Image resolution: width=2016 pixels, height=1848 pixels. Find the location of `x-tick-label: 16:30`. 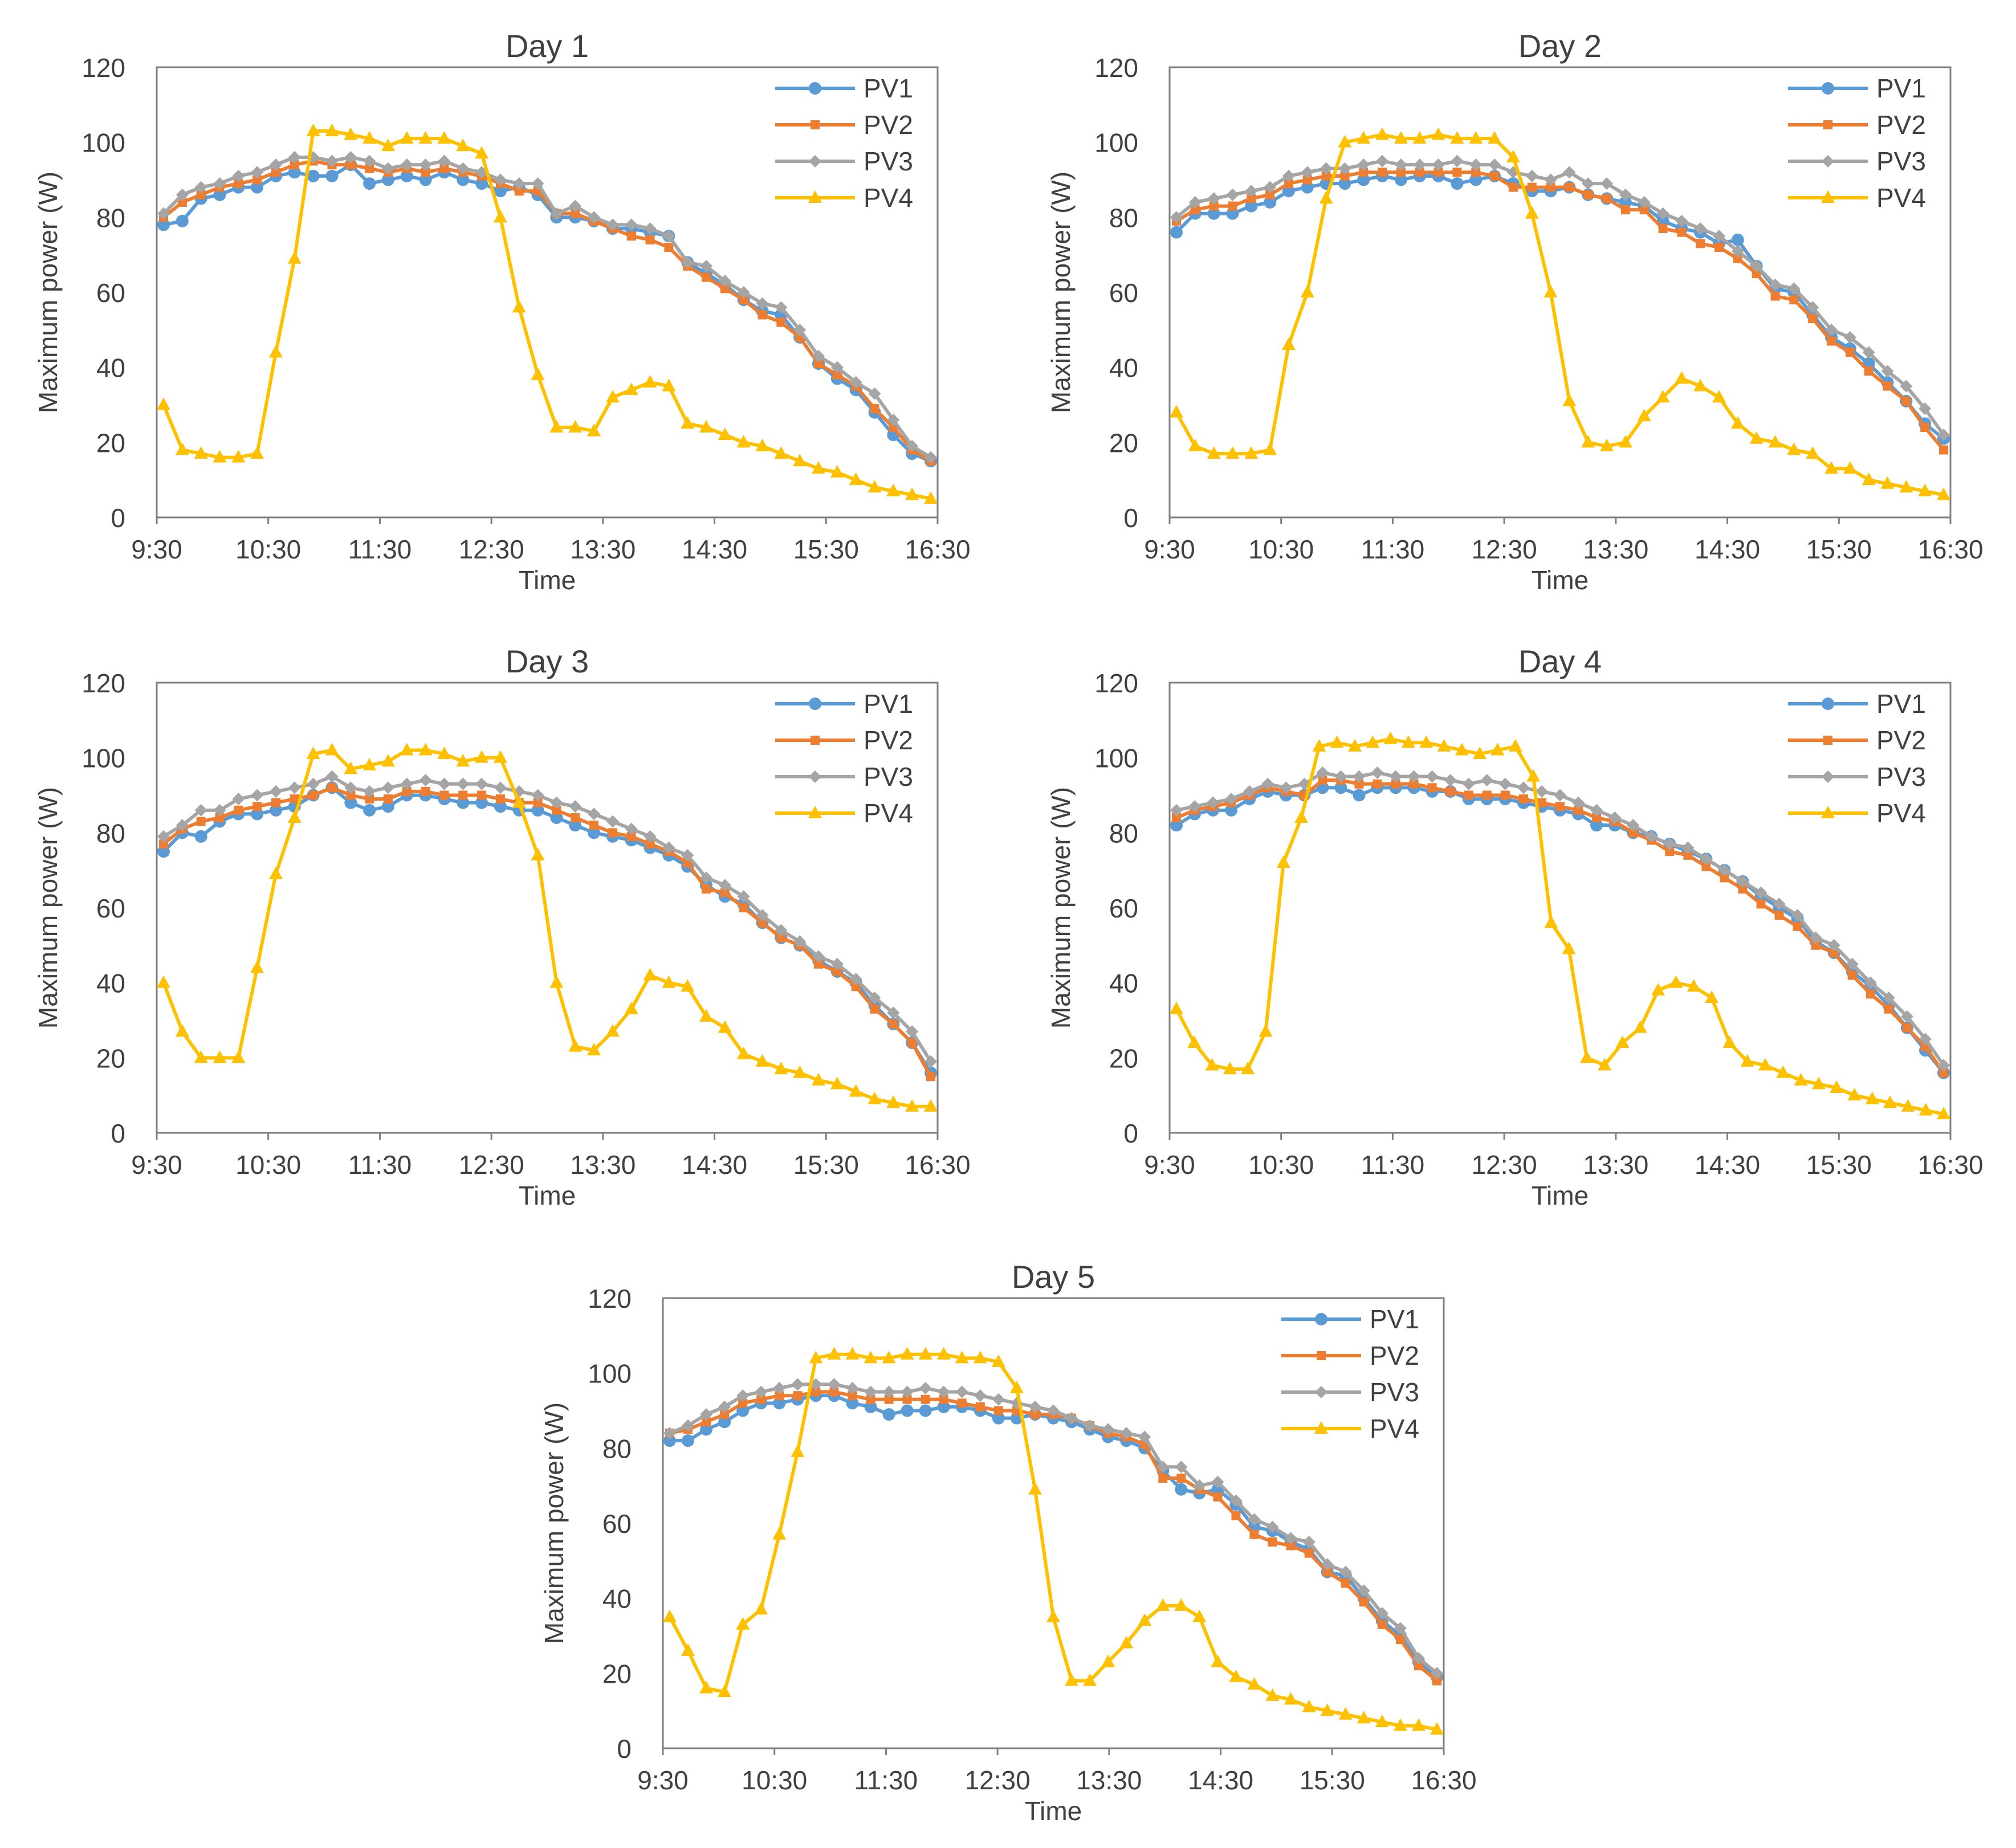

x-tick-label: 16:30 is located at coordinates (1443, 1780).